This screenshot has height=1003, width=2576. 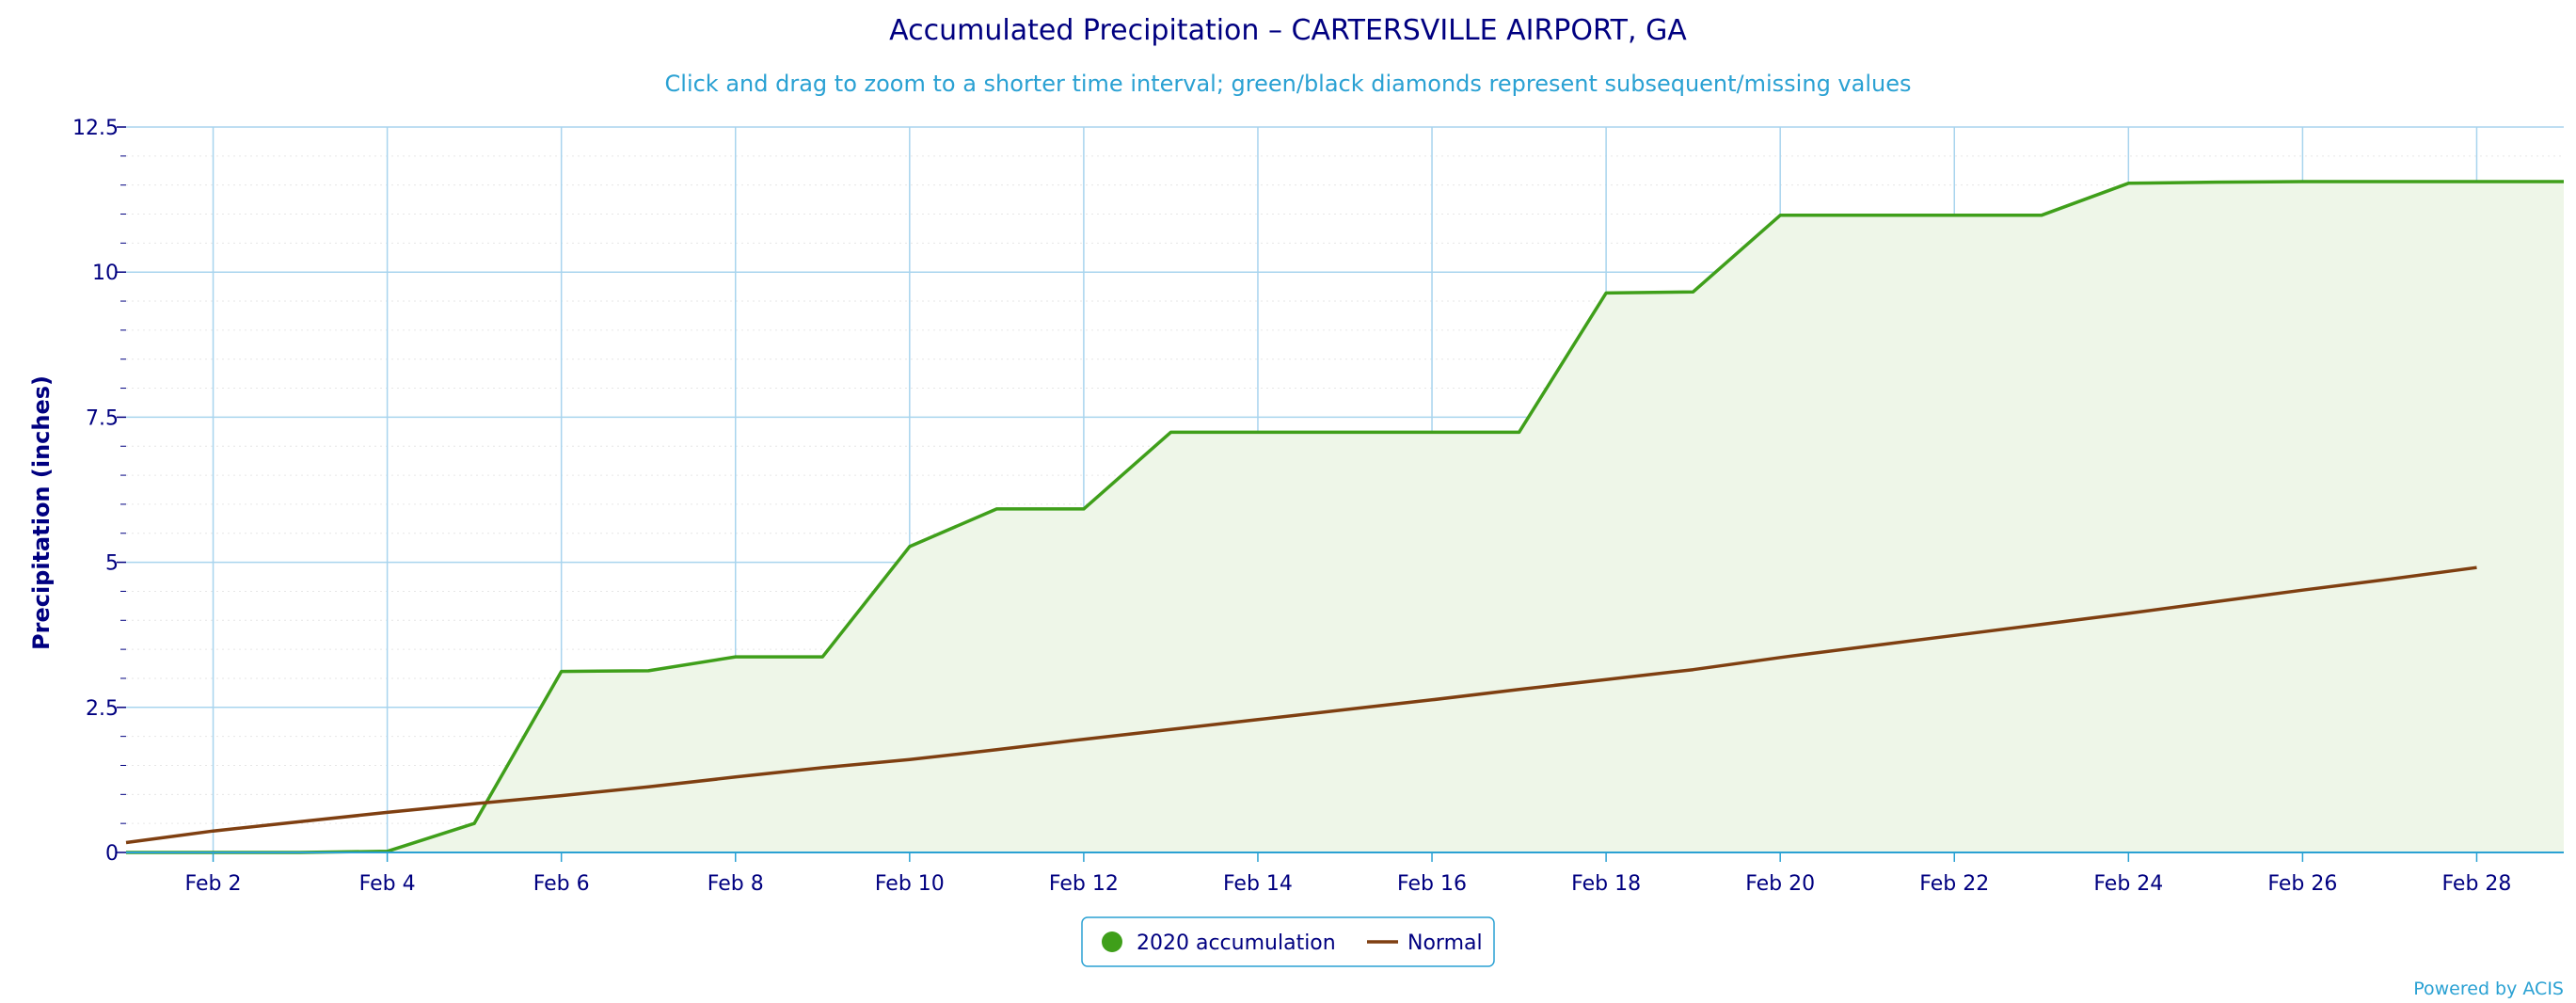 What do you see at coordinates (2476, 884) in the screenshot?
I see `x-tick-label: Feb 28` at bounding box center [2476, 884].